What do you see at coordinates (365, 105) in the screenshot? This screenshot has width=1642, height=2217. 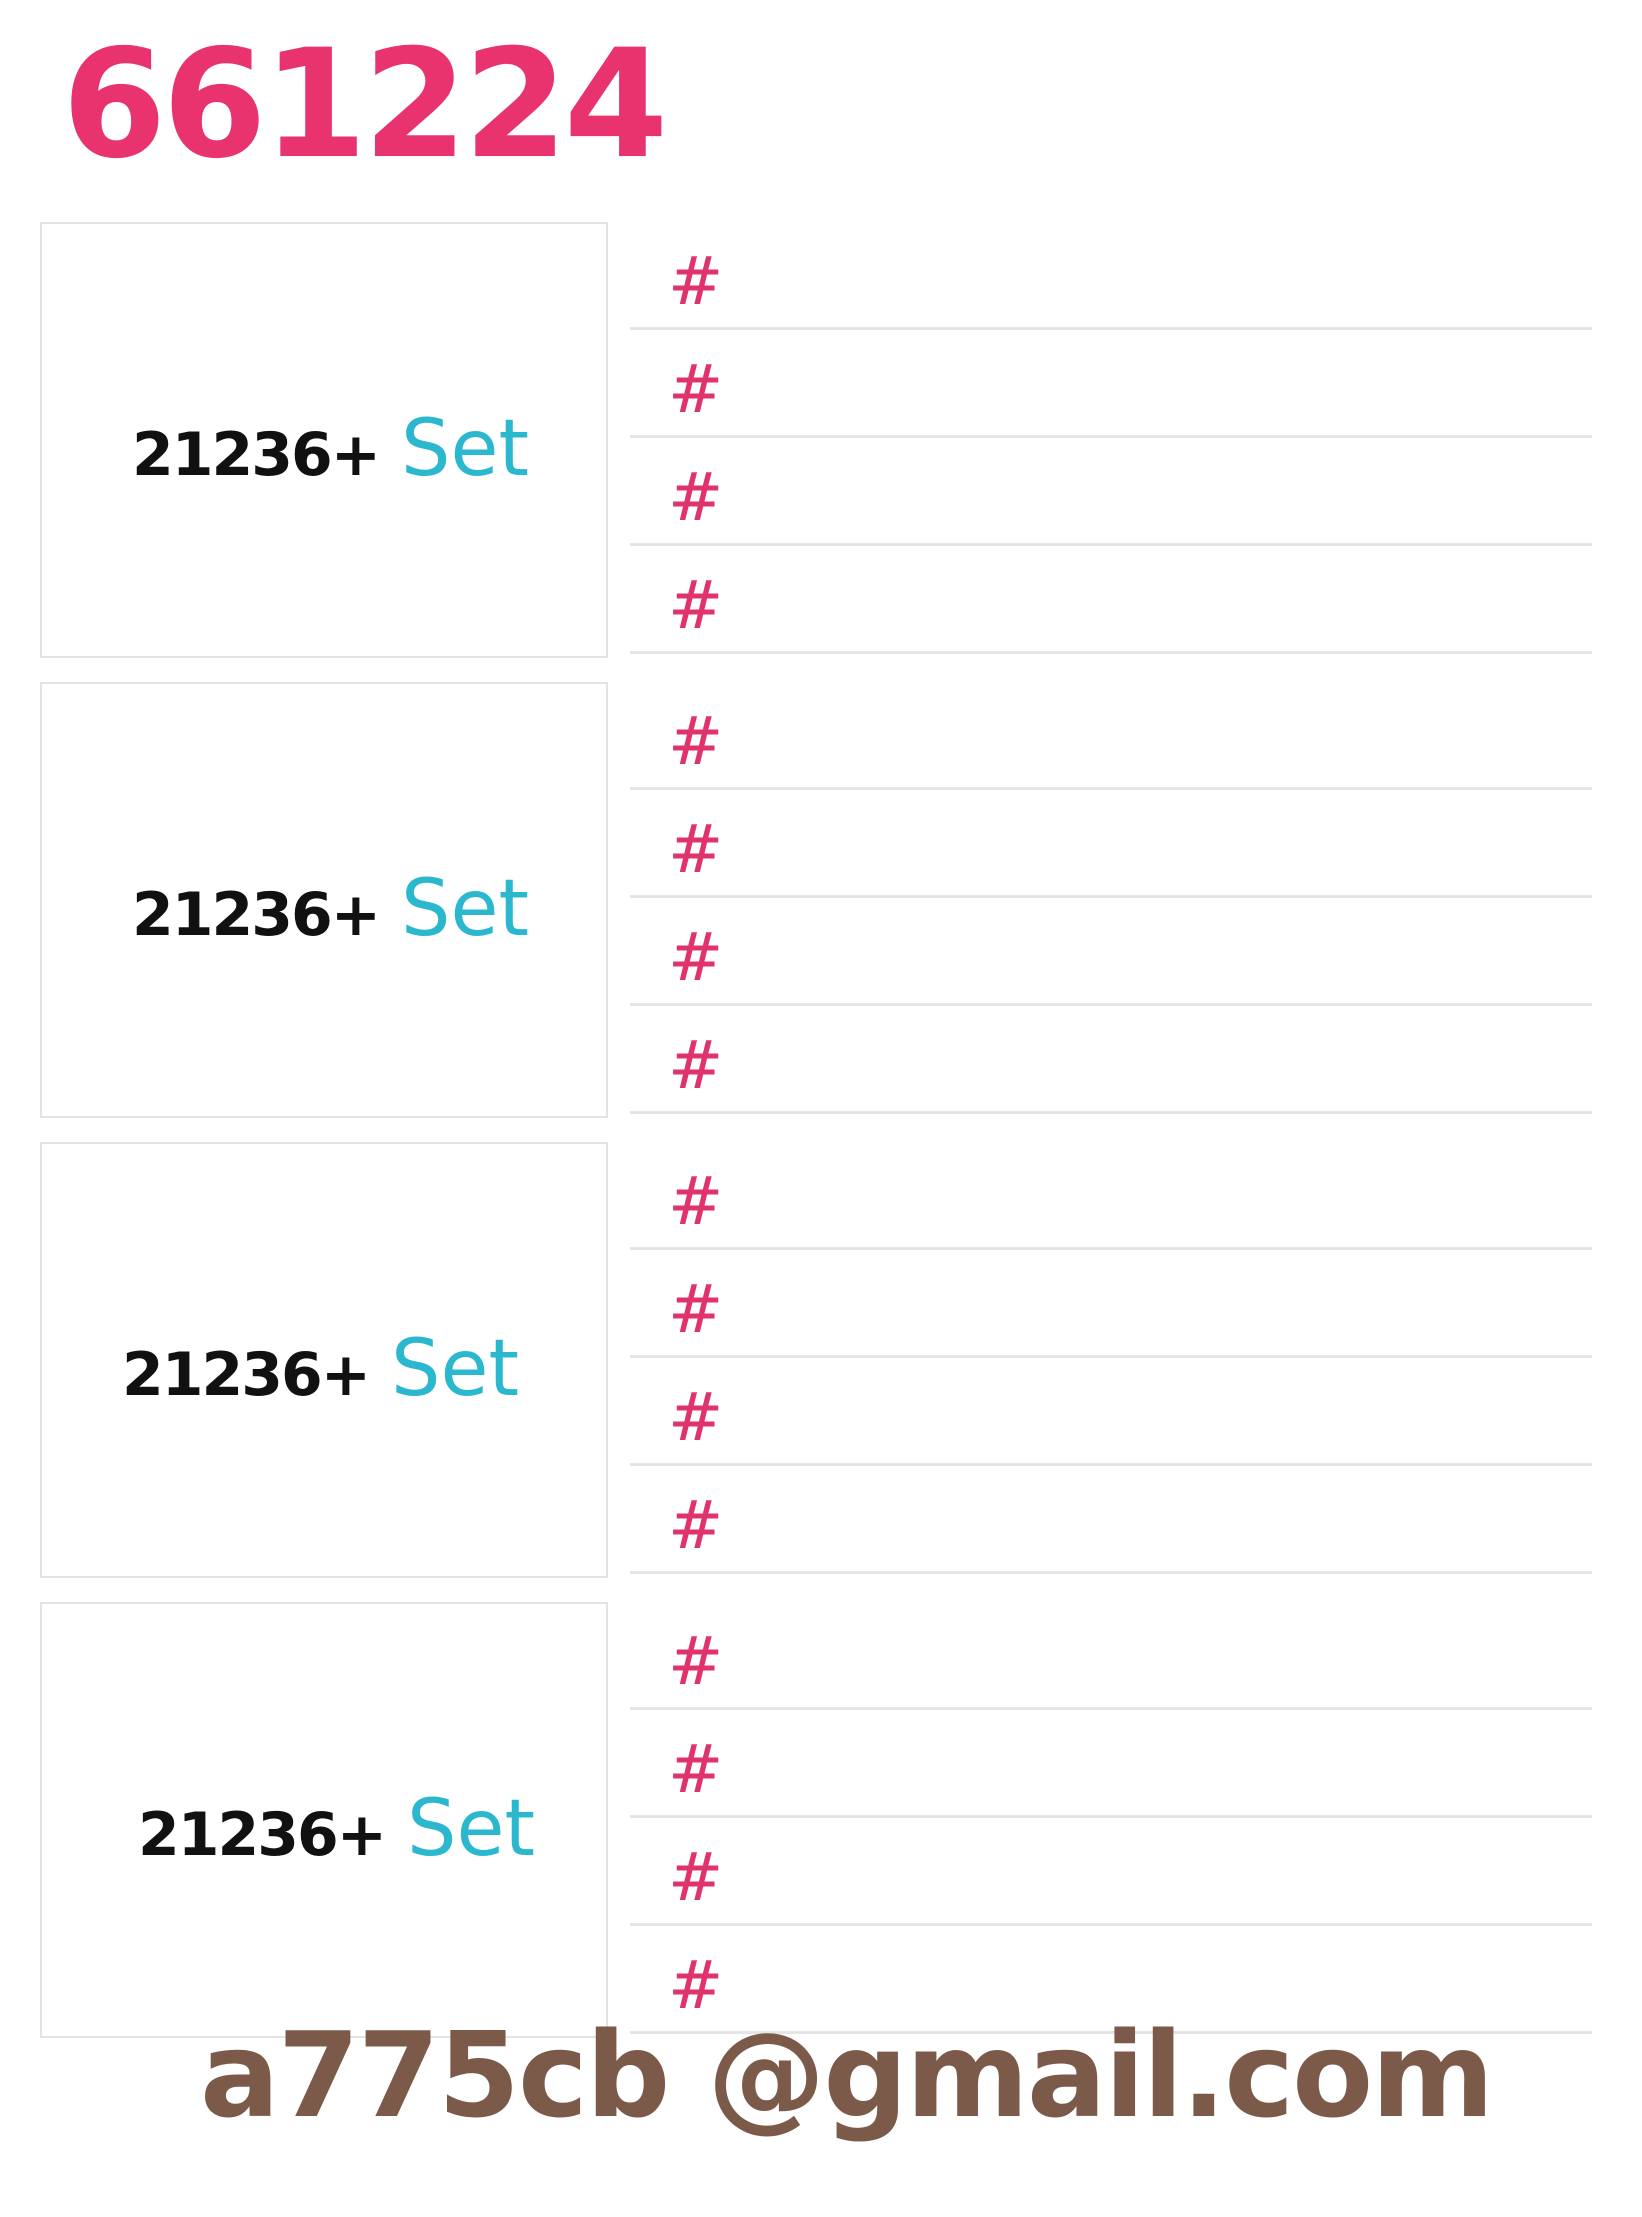 I see `page-title: 661224` at bounding box center [365, 105].